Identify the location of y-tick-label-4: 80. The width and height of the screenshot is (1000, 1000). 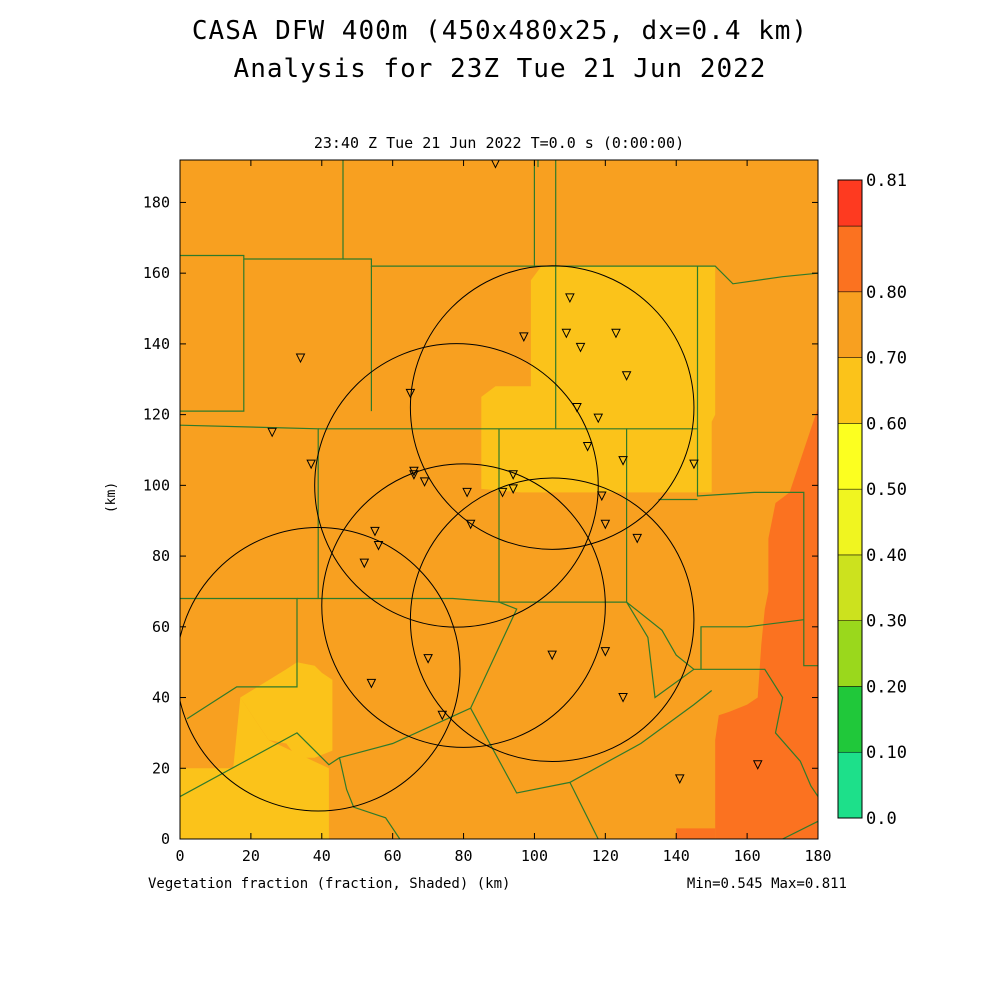
(161, 556).